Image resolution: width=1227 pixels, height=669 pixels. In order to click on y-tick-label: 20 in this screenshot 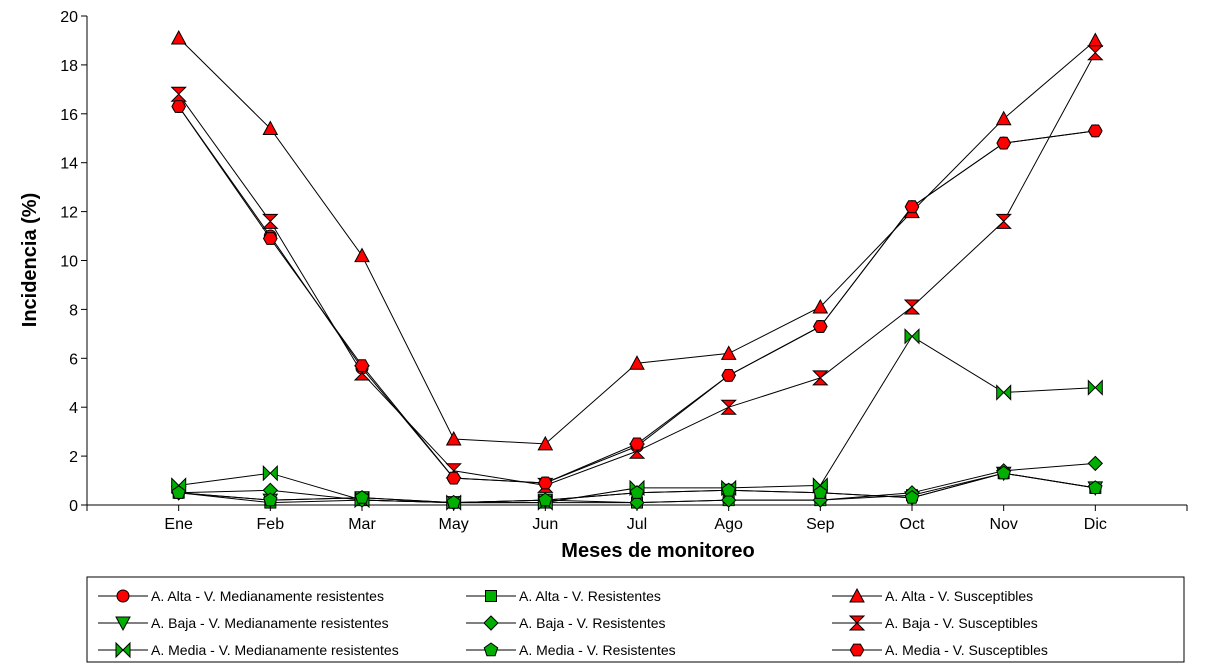, I will do `click(69, 17)`.